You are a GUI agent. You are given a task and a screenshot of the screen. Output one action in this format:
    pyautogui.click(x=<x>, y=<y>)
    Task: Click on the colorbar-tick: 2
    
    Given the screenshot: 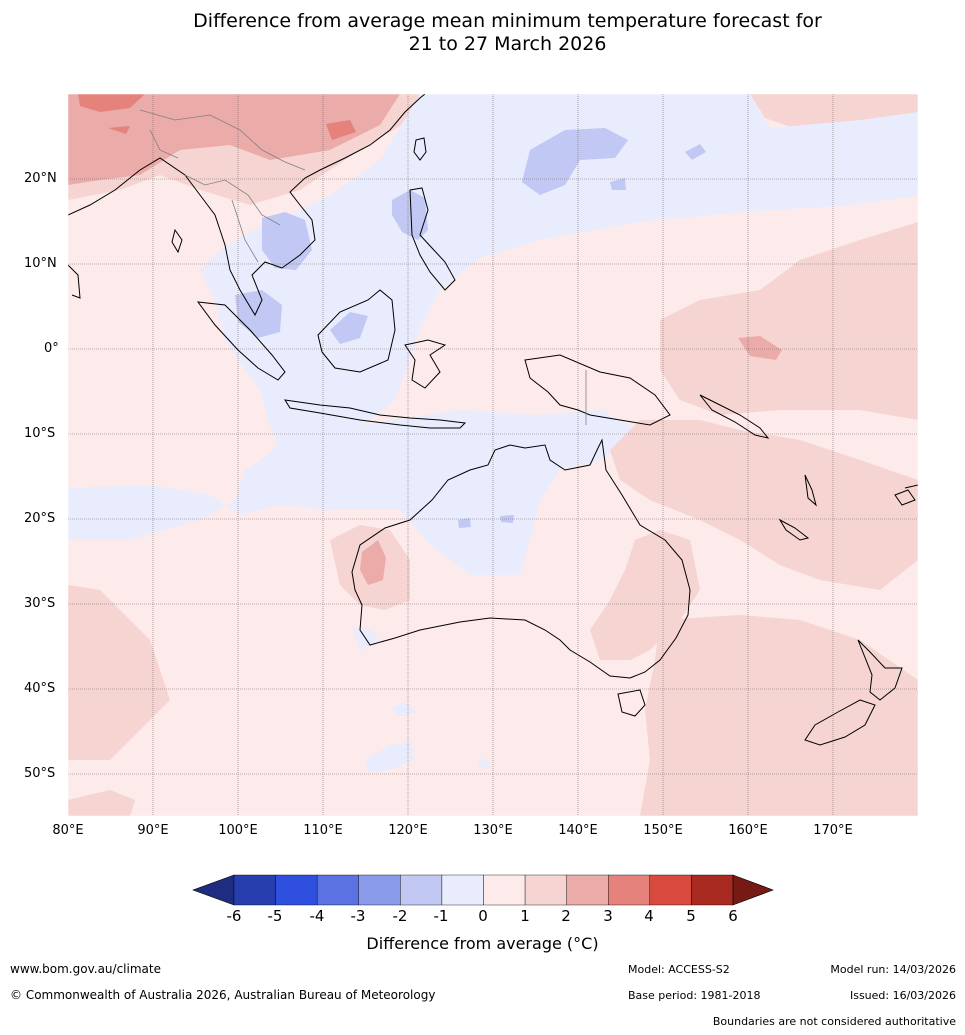 What is the action you would take?
    pyautogui.click(x=566, y=916)
    